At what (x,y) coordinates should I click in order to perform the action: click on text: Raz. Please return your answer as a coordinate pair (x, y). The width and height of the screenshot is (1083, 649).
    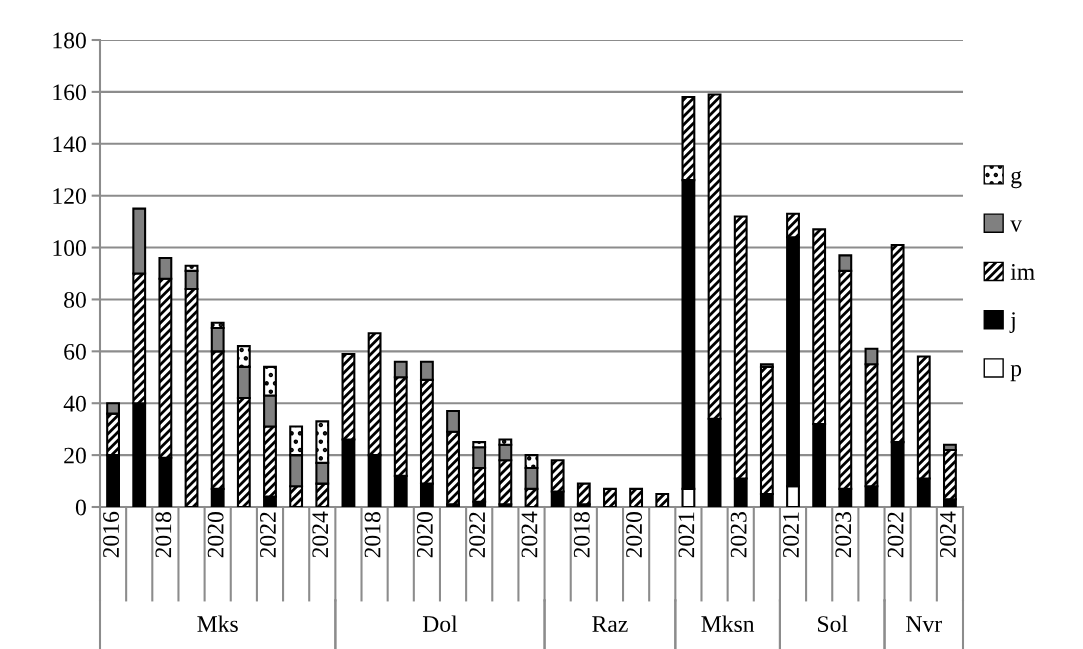
    Looking at the image, I should click on (610, 624).